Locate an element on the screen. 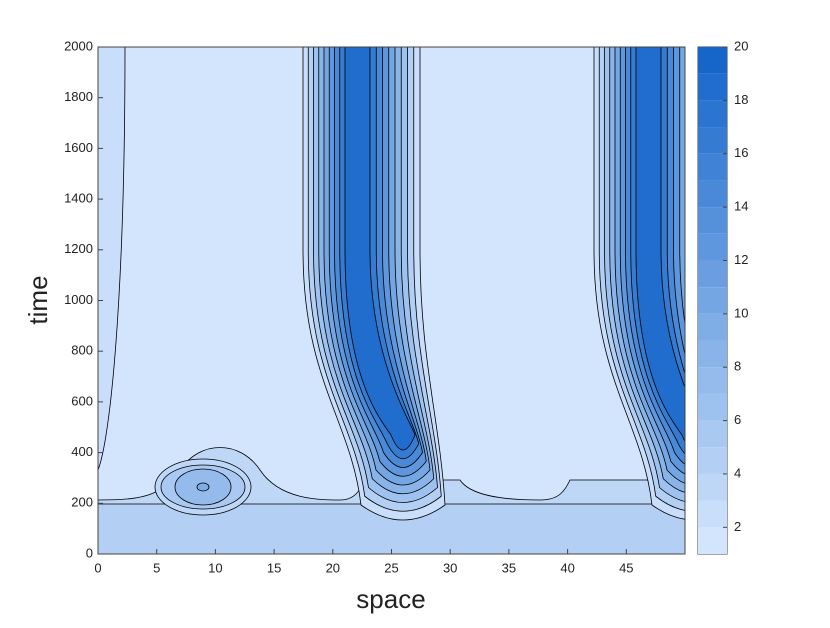 The height and width of the screenshot is (628, 830). colorbar-tick-label: 12 is located at coordinates (741, 259).